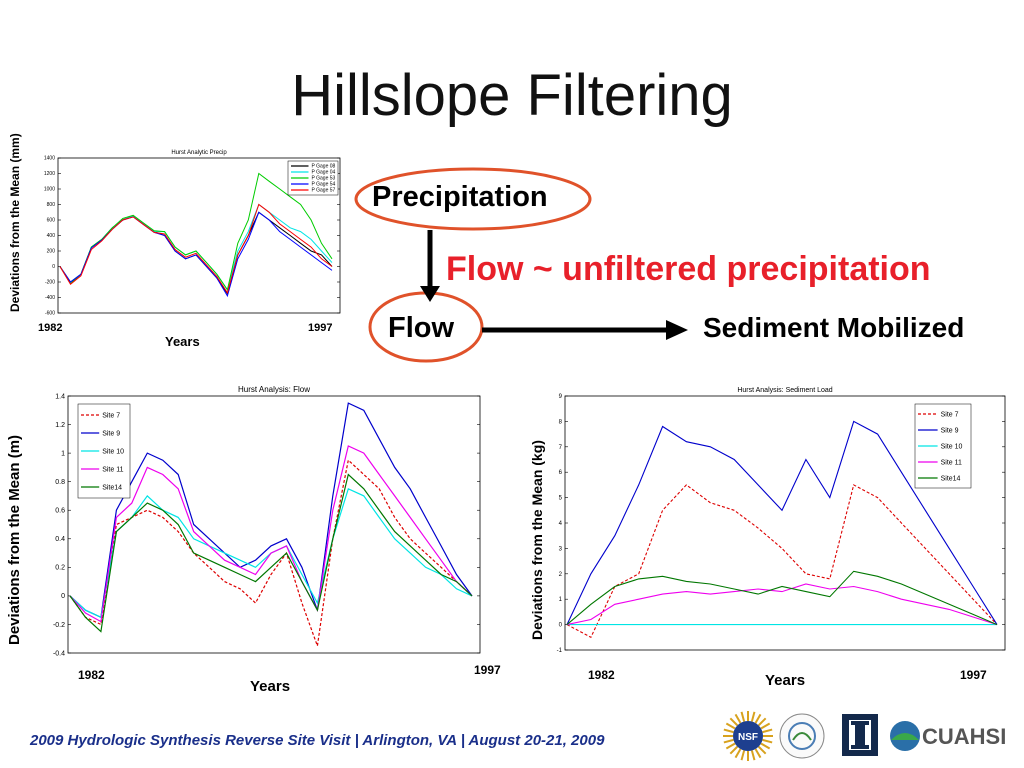 The height and width of the screenshot is (768, 1024). What do you see at coordinates (324, 167) in the screenshot?
I see `legend-label: P Gage 08` at bounding box center [324, 167].